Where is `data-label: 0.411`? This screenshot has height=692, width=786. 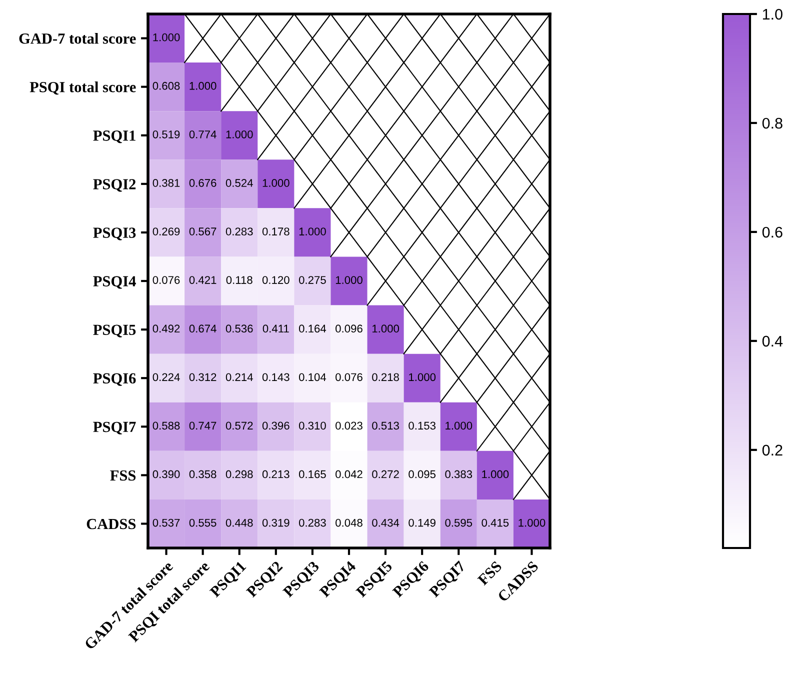
data-label: 0.411 is located at coordinates (275, 328).